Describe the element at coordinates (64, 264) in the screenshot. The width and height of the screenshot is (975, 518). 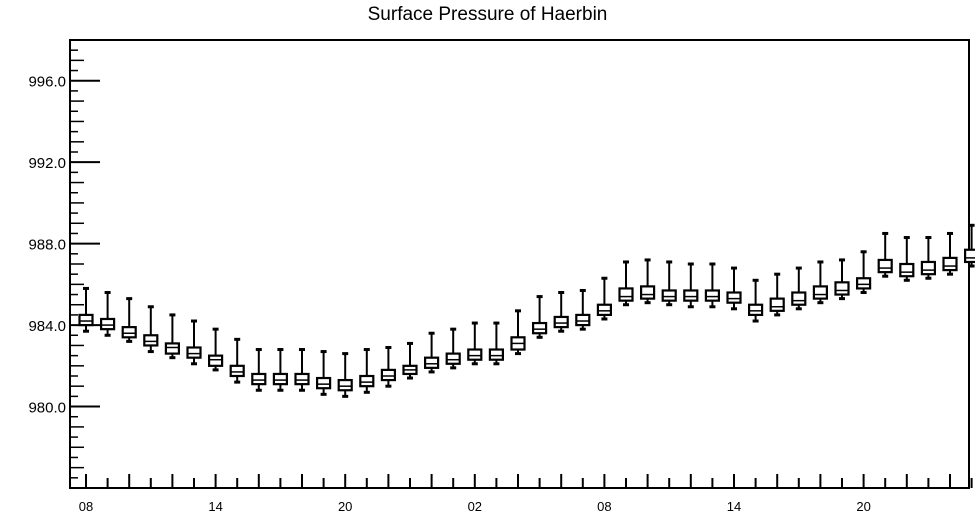
I see `y-axis: 980.0 984.0 988.0 992.0 996.0` at that location.